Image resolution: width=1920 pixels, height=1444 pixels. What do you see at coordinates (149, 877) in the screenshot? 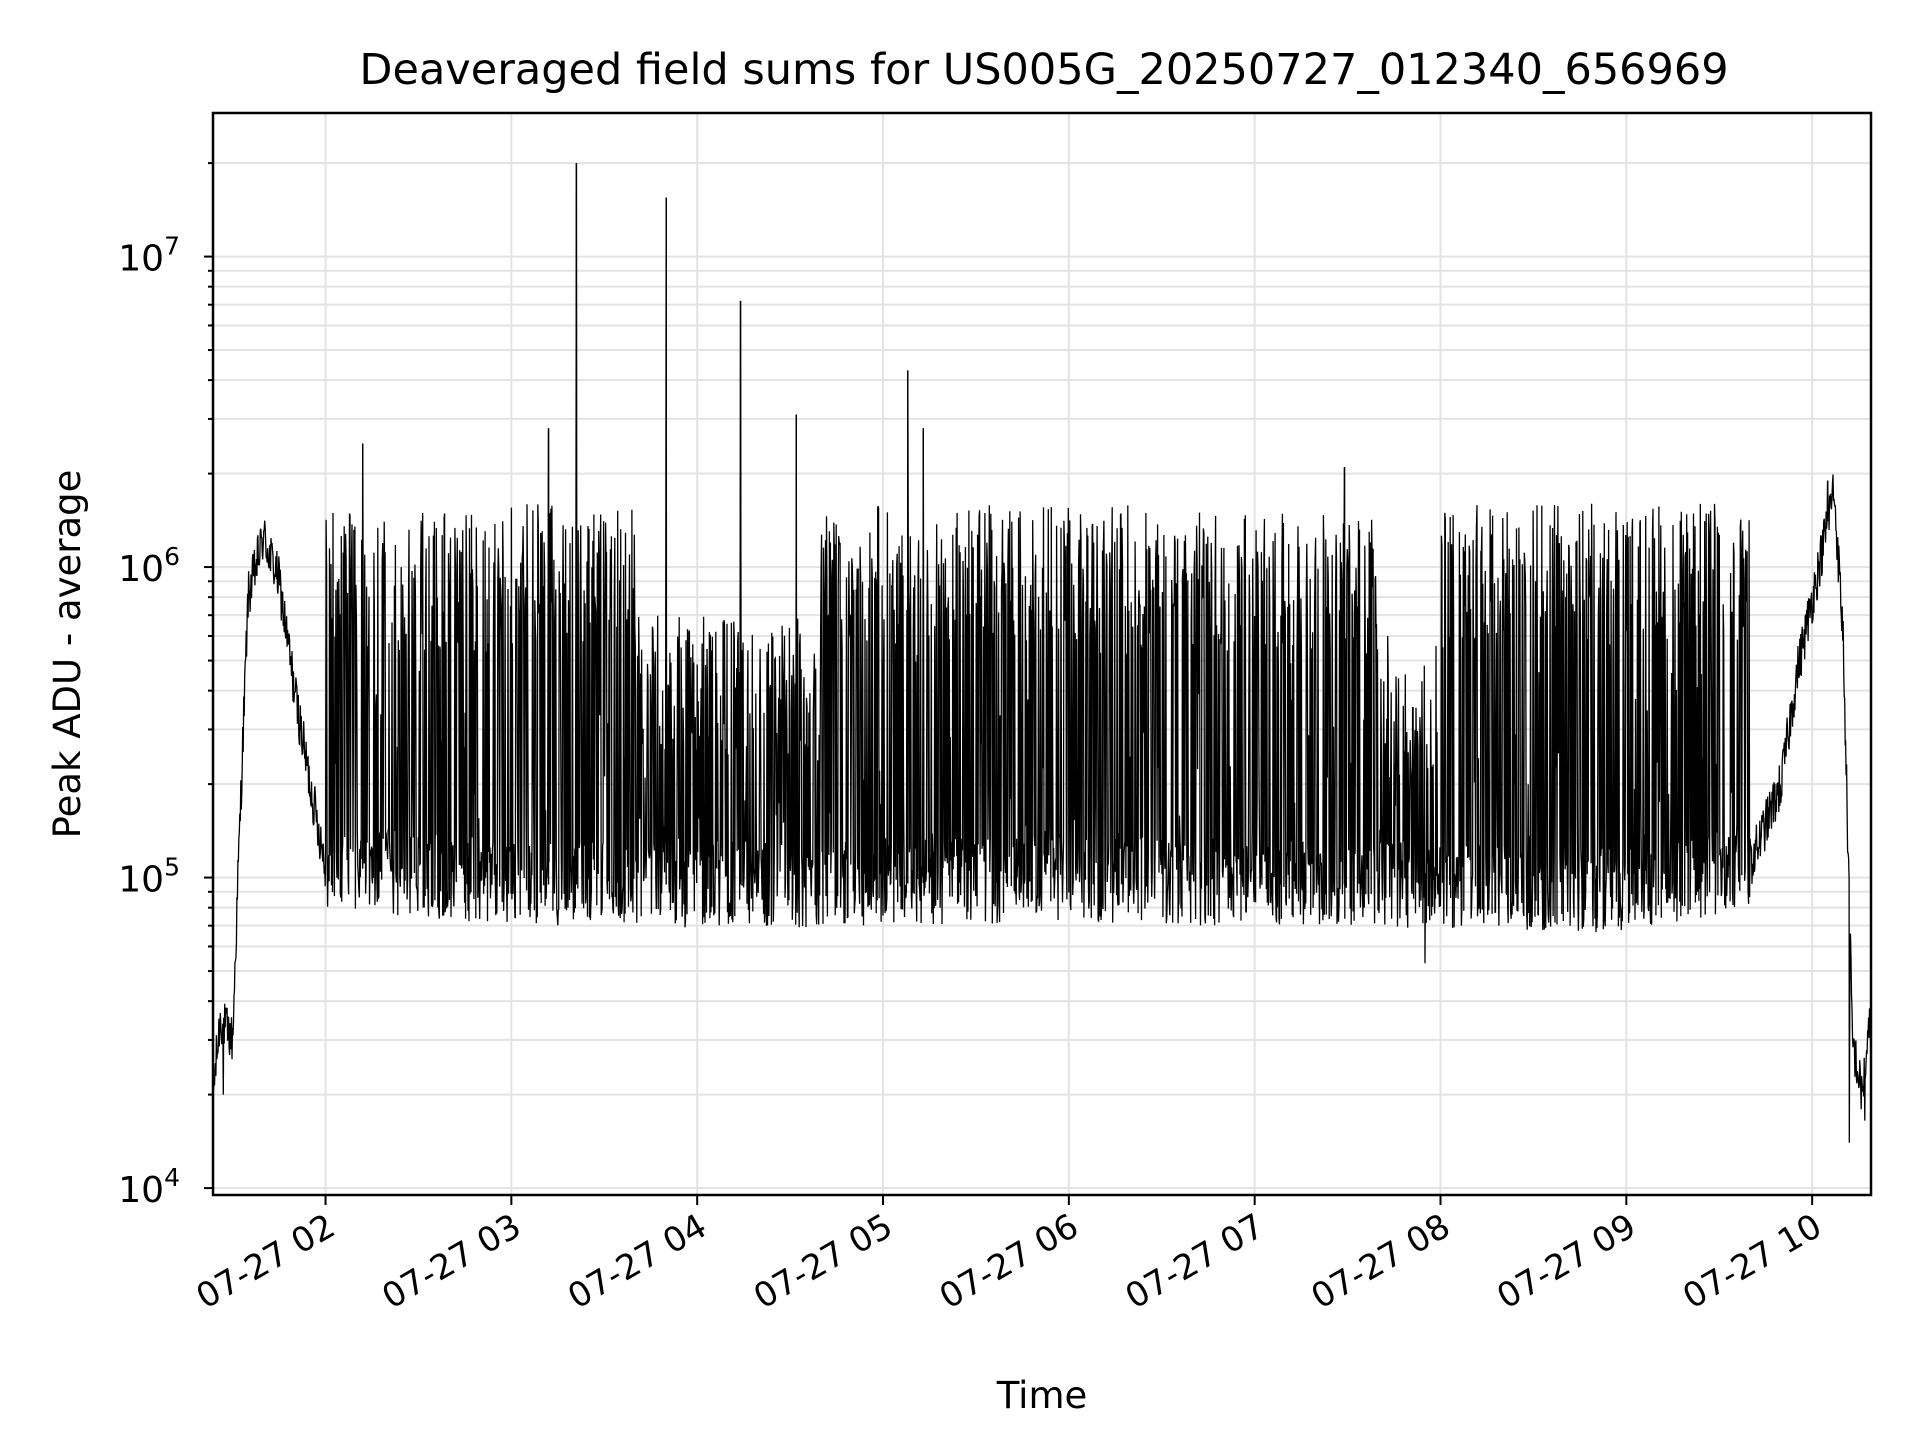
I see `y-tick-label: 10⁵` at bounding box center [149, 877].